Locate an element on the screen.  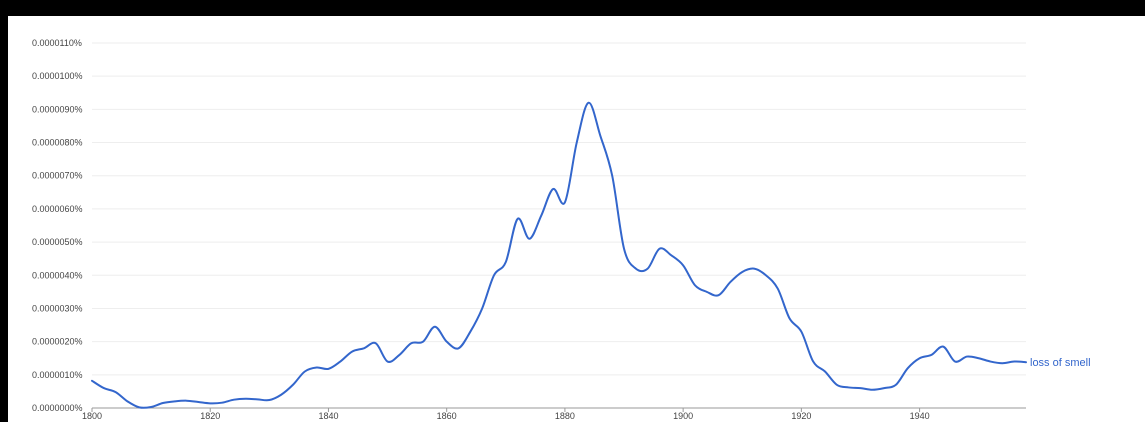
y-tick-label: 0.0000100% is located at coordinates (57, 76).